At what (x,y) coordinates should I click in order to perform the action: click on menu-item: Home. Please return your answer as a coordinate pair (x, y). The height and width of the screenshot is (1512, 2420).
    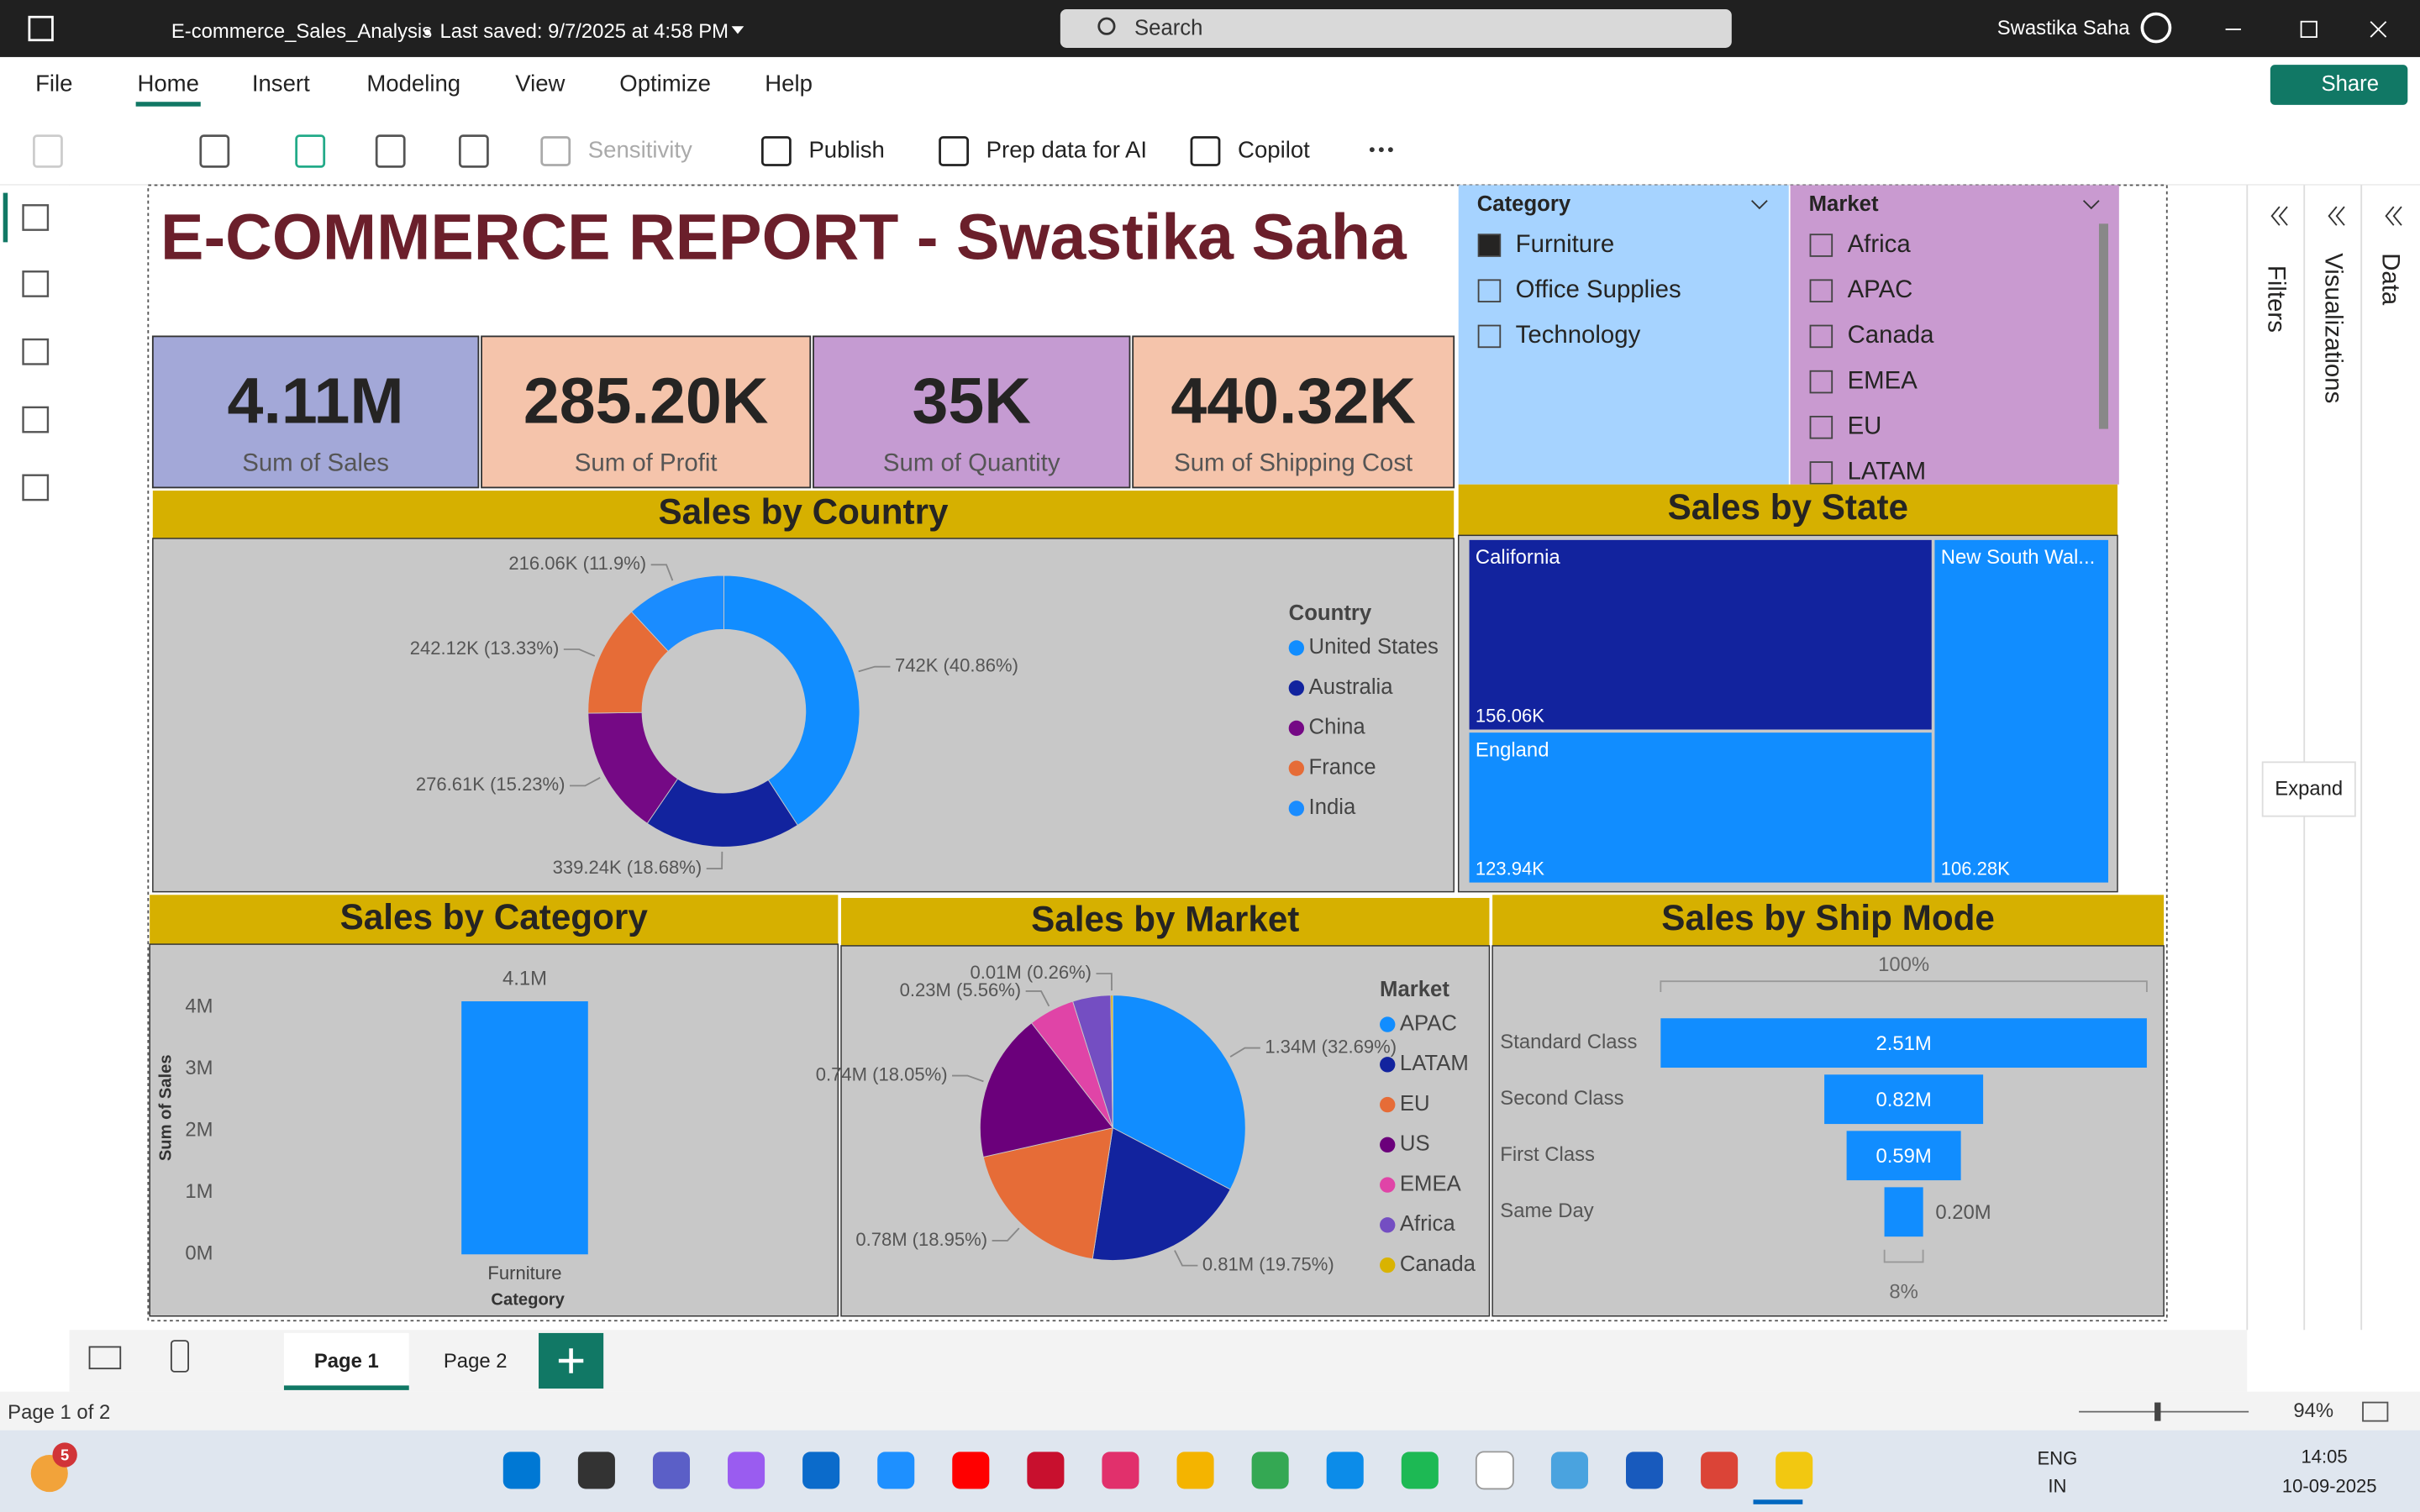
    Looking at the image, I should click on (167, 83).